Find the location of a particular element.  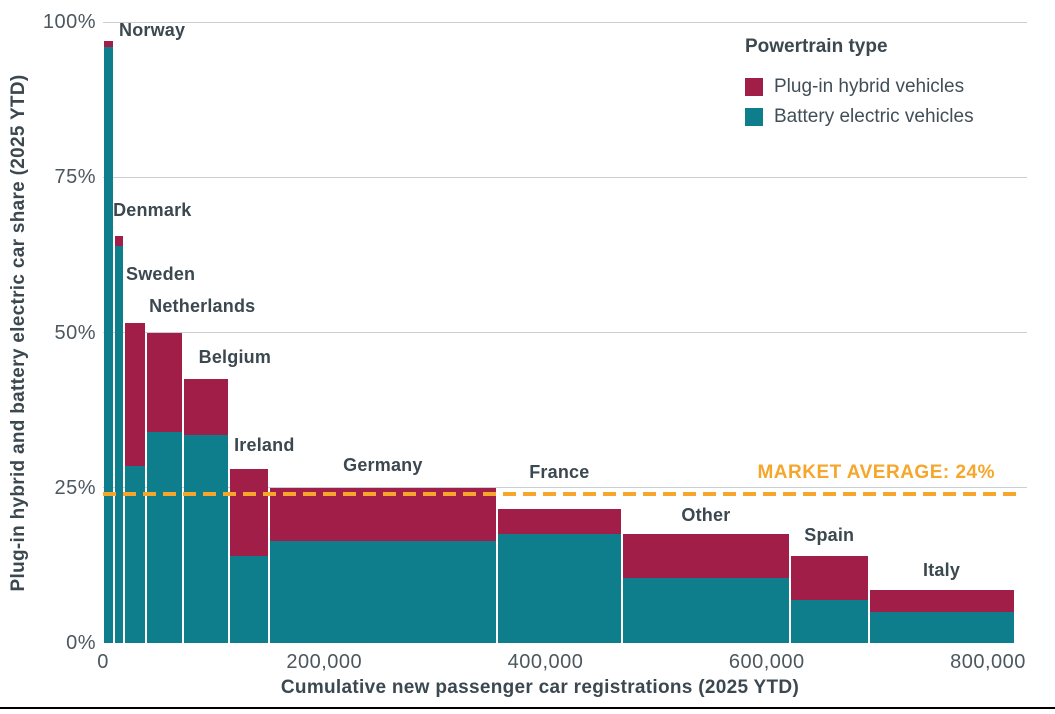

legend-item-bev: Battery electric vehicles is located at coordinates (859, 117).